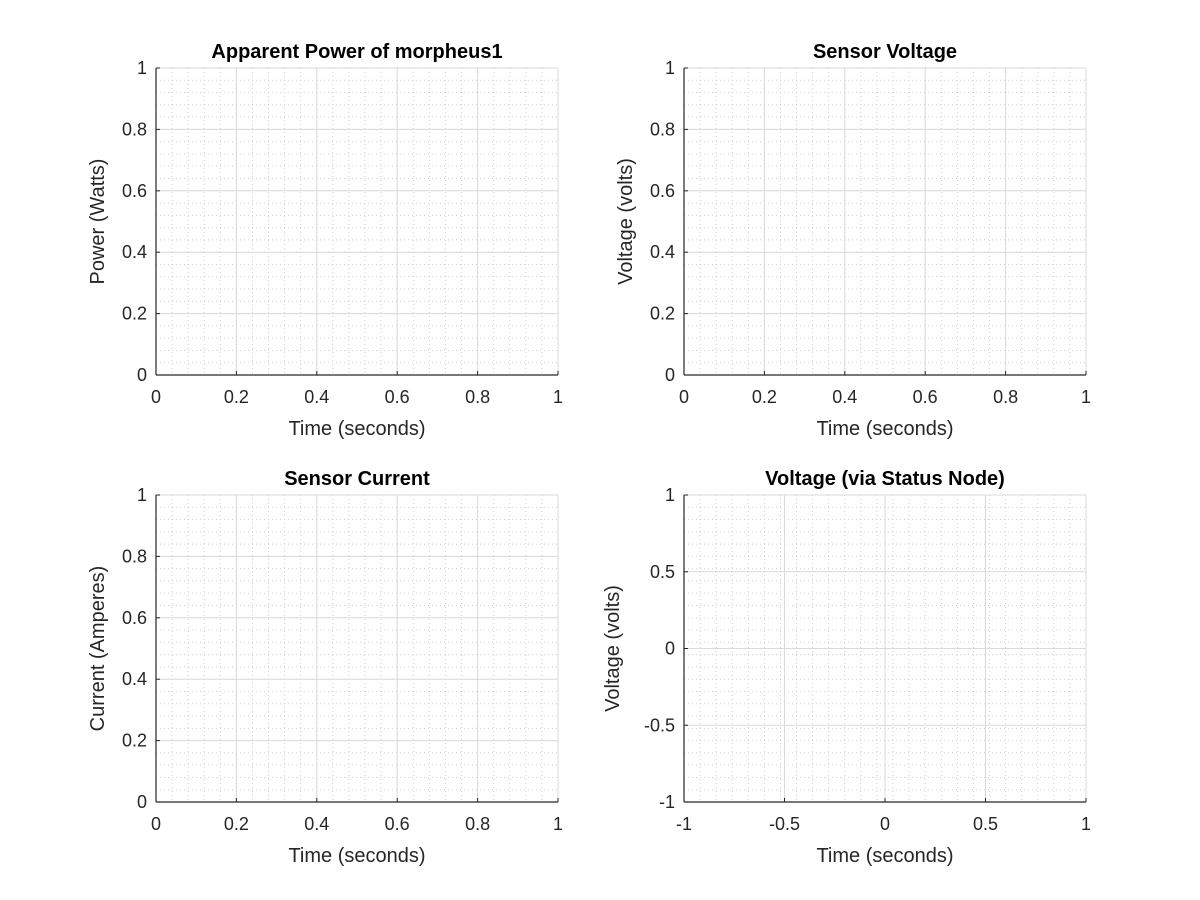  I want to click on y-tick-label: 0.5, so click(662, 572).